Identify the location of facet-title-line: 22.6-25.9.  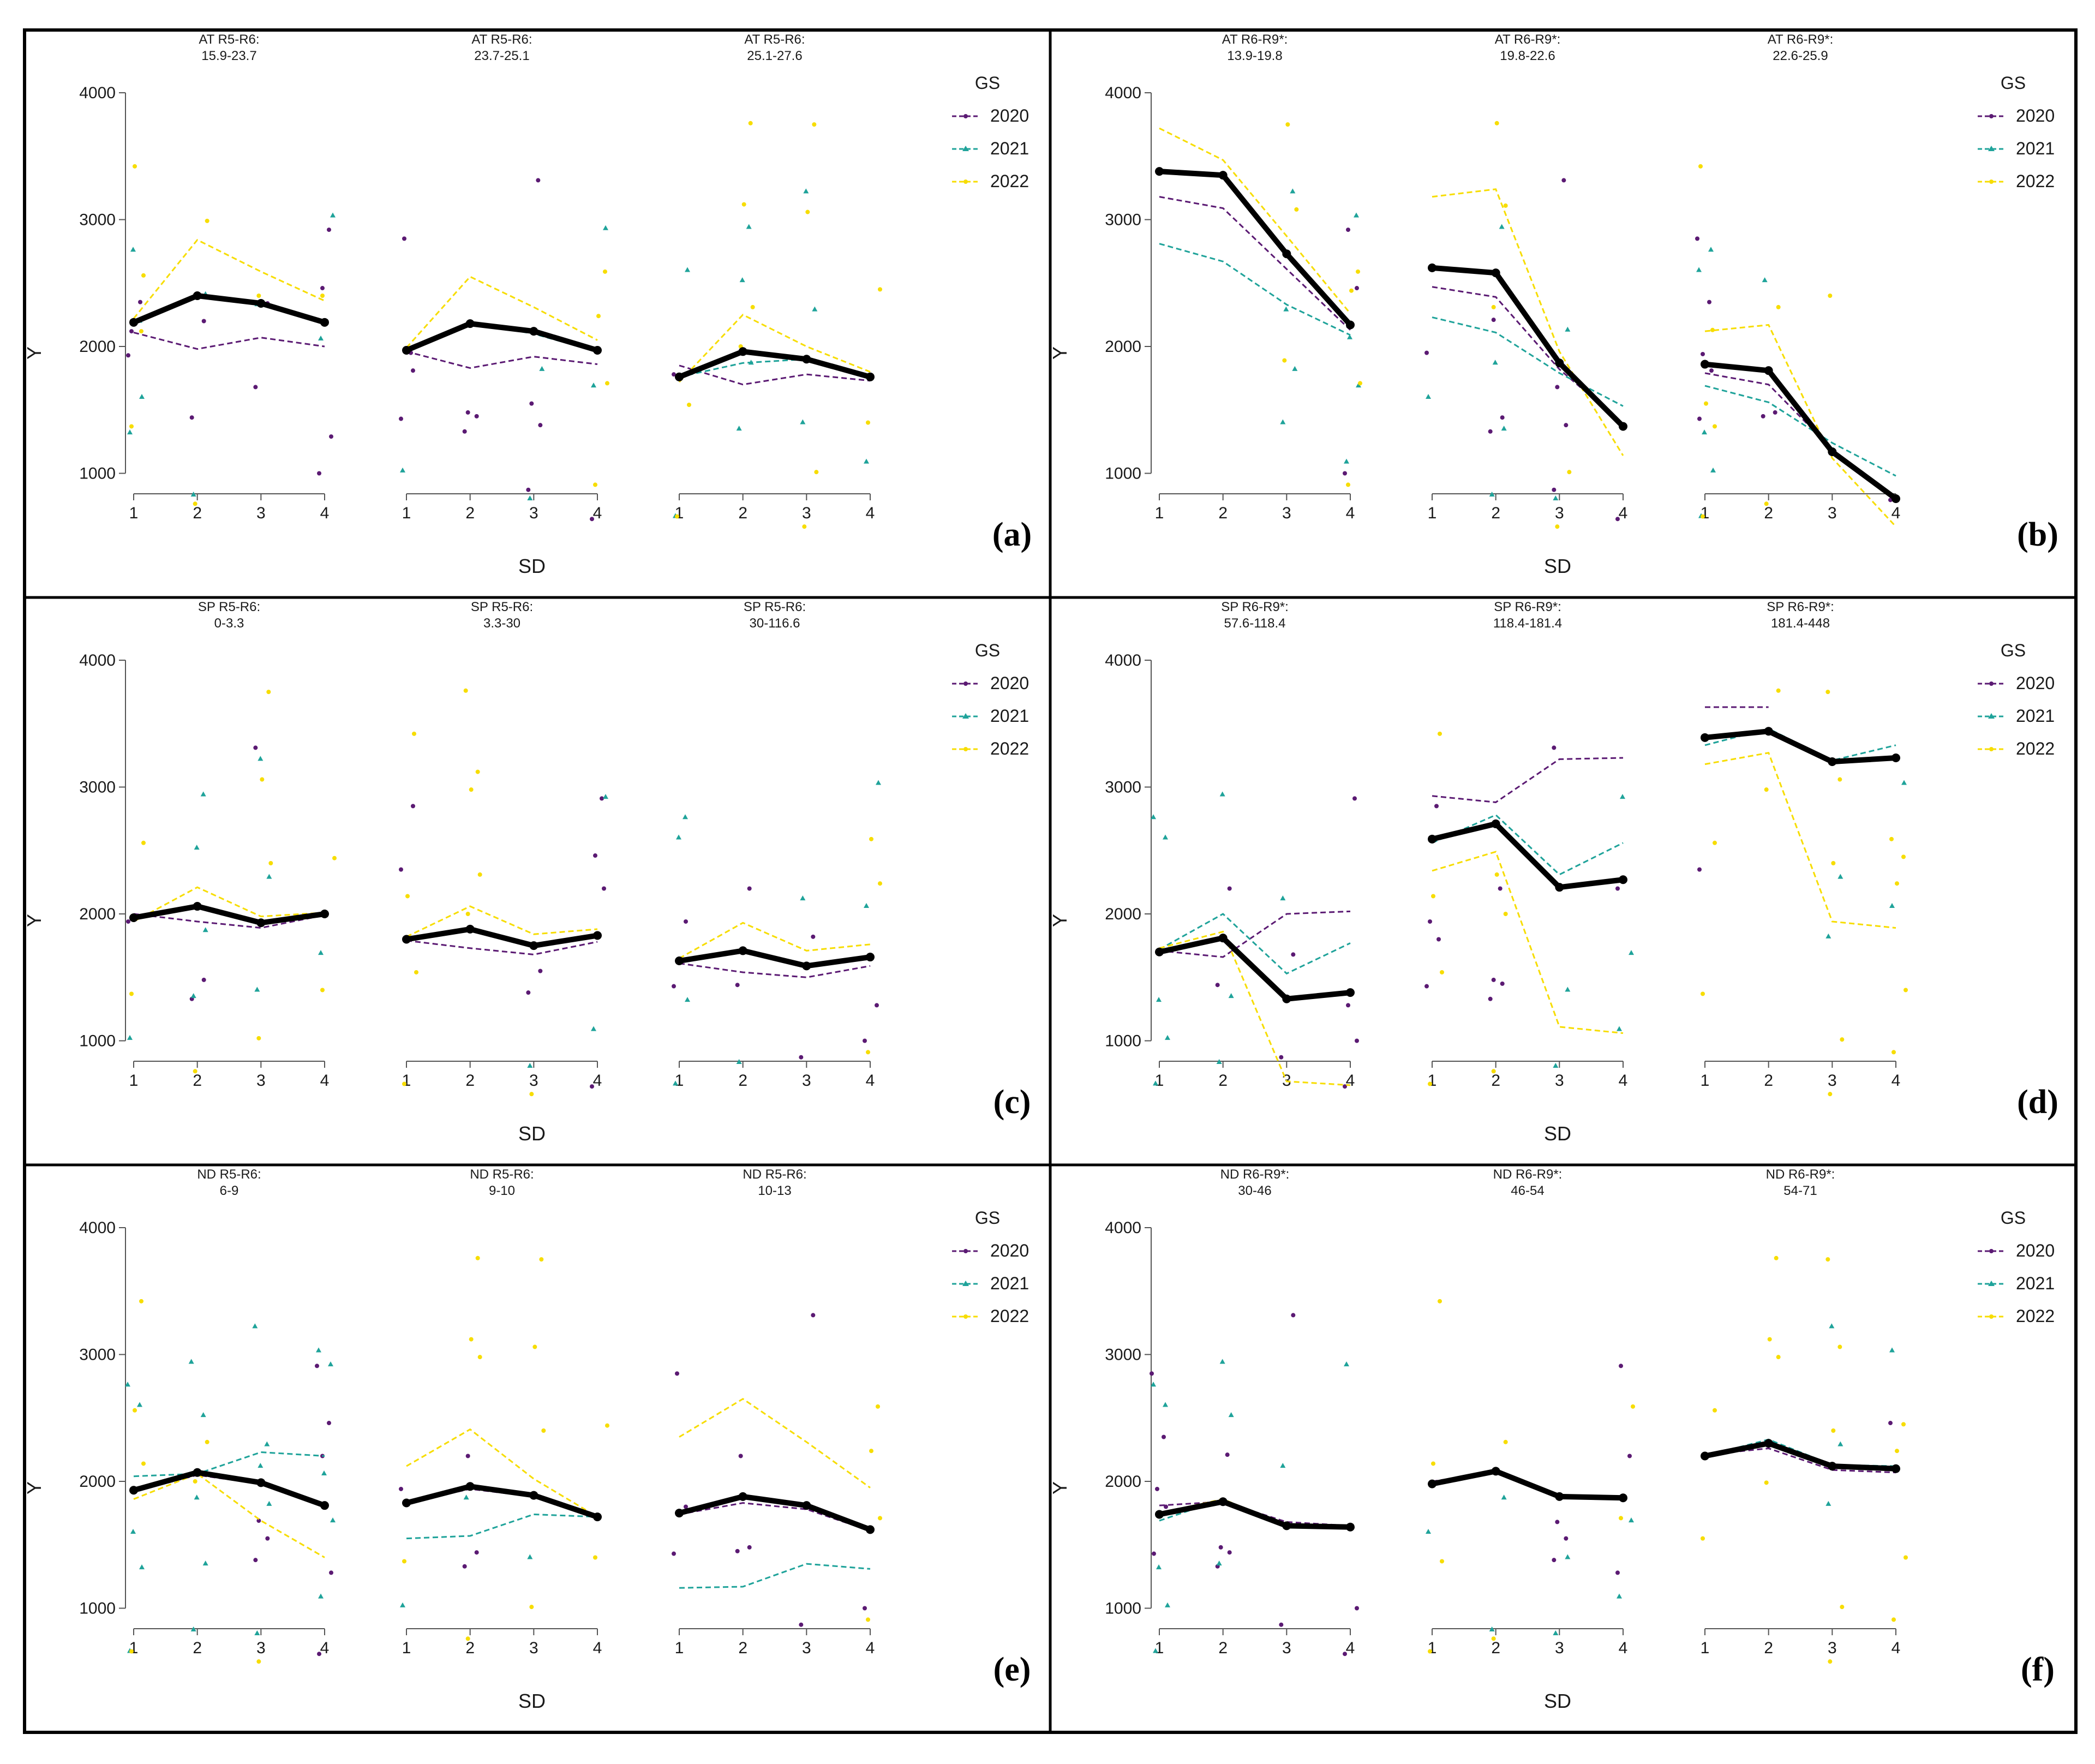
(1800, 56).